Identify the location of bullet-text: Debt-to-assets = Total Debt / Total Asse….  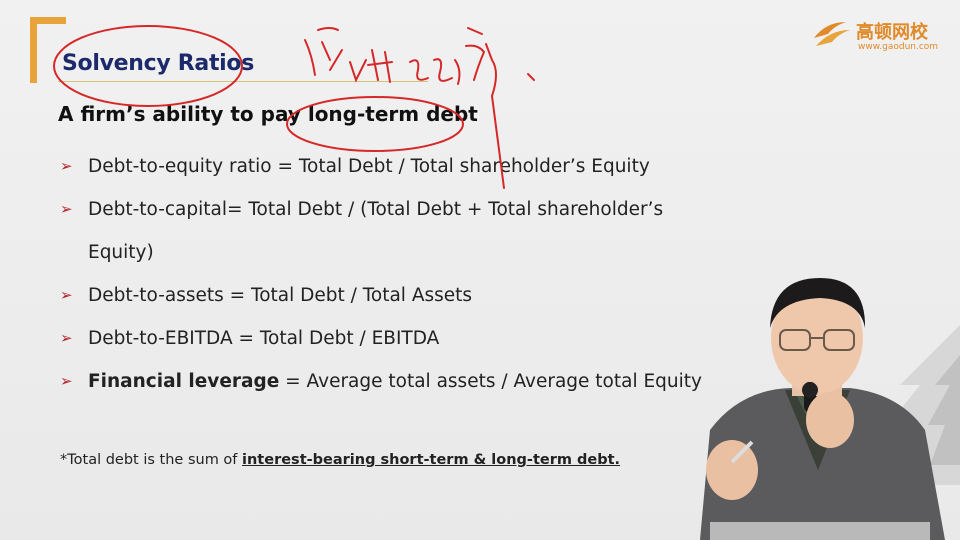
(280, 295).